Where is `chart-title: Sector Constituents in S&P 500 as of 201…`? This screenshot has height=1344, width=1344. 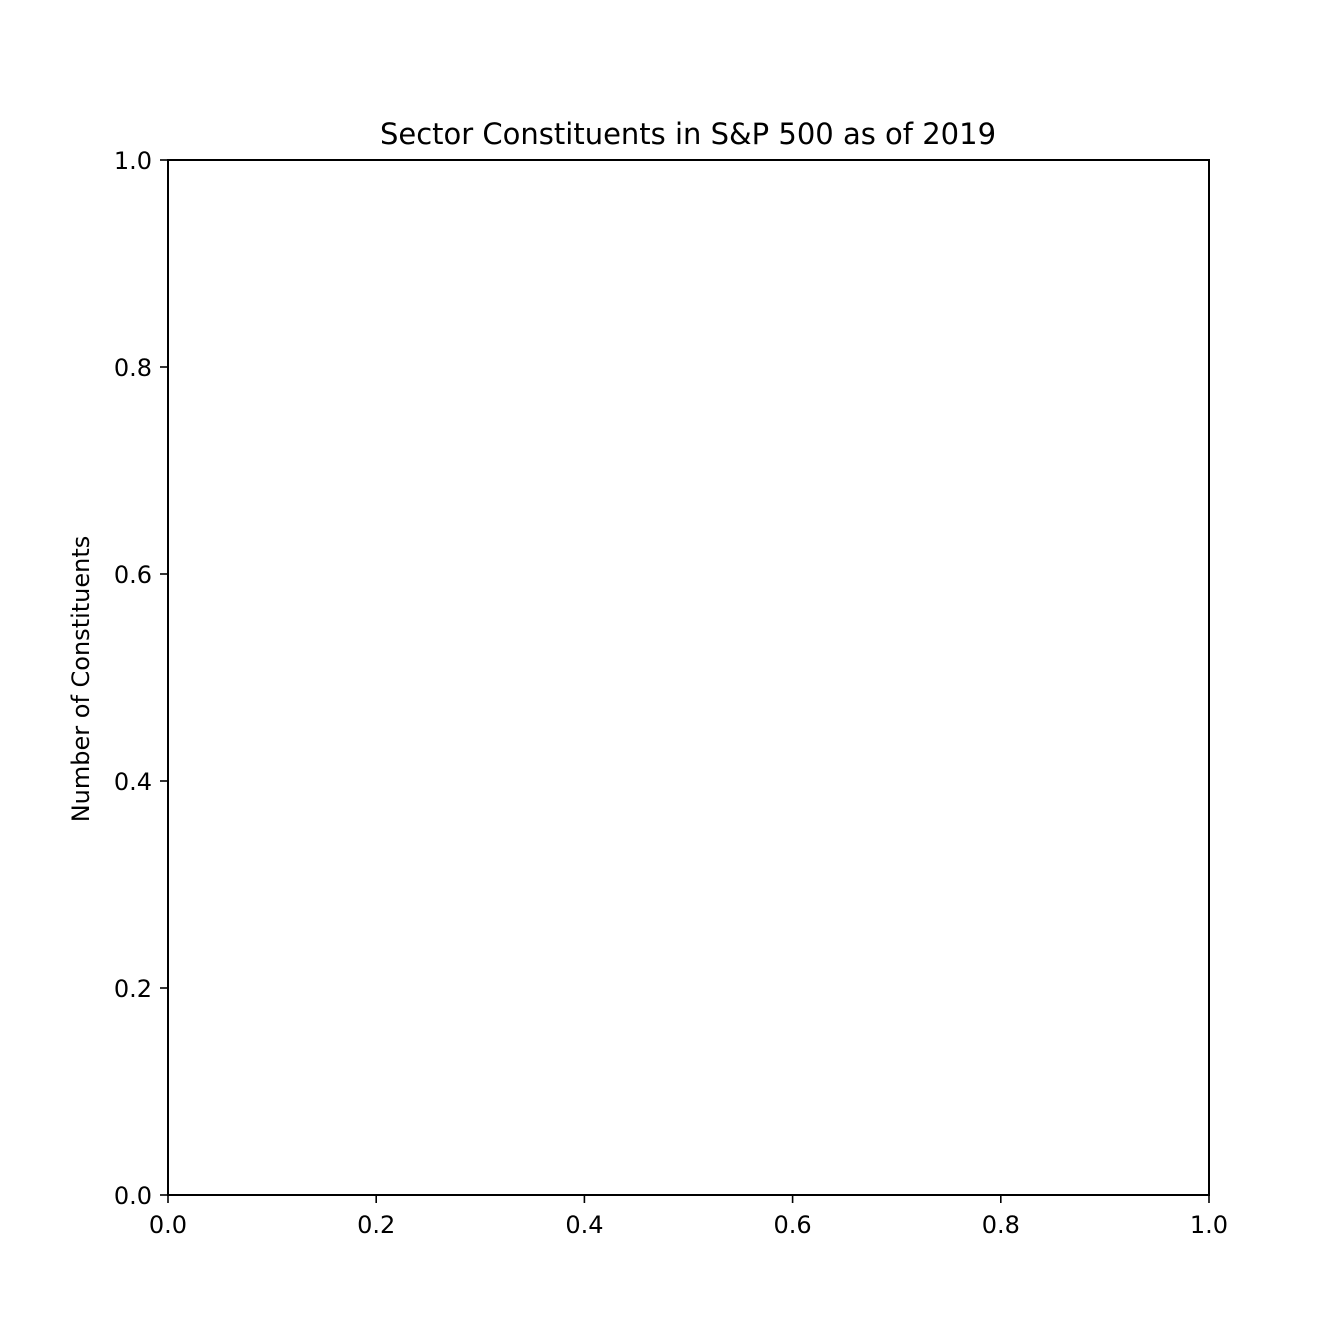 chart-title: Sector Constituents in S&P 500 as of 201… is located at coordinates (688, 134).